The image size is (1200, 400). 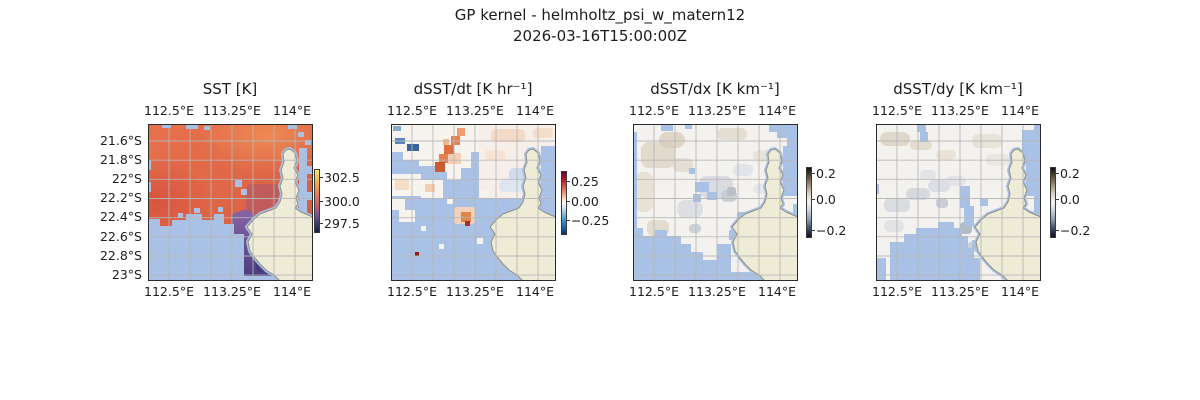 I want to click on y-tick-label: 22.2°S, so click(x=120, y=197).